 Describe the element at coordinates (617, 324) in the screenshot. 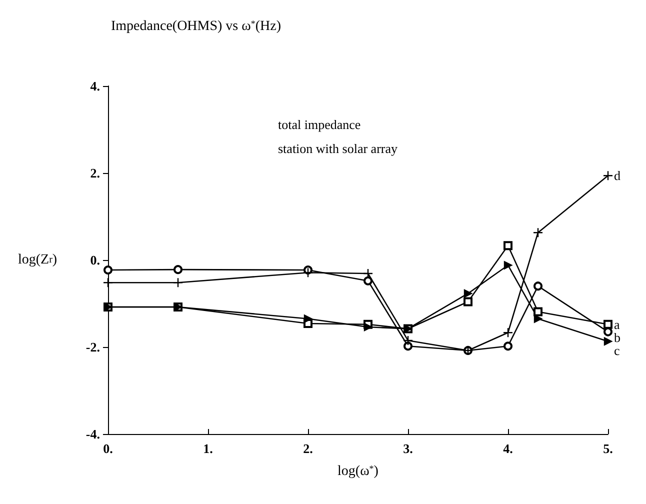

I see `series-label: a` at that location.